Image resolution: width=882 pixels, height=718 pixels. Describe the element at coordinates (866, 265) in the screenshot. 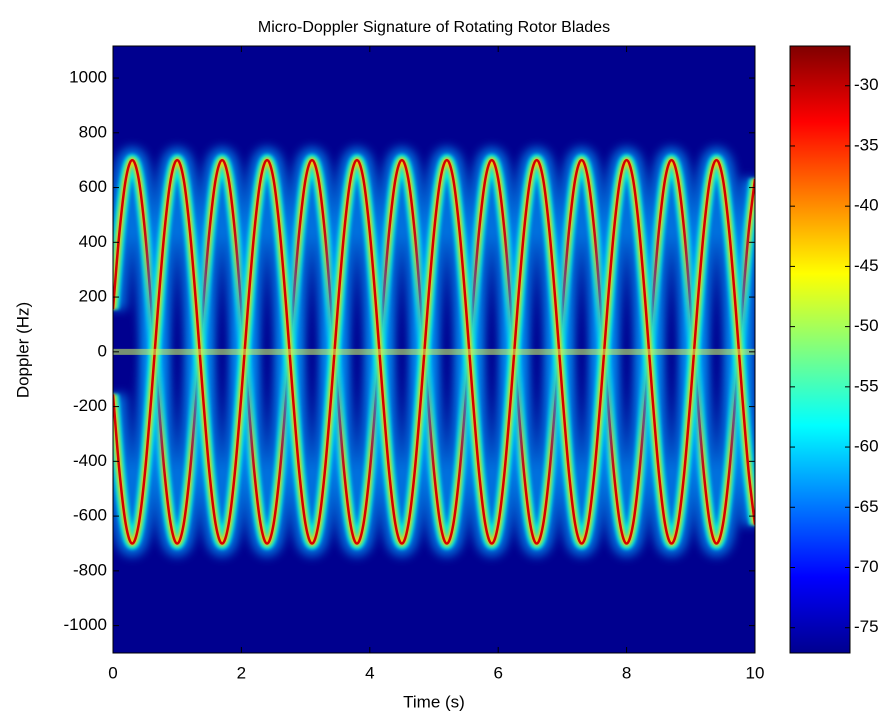

I see `colorbar-tick-label: -45` at that location.